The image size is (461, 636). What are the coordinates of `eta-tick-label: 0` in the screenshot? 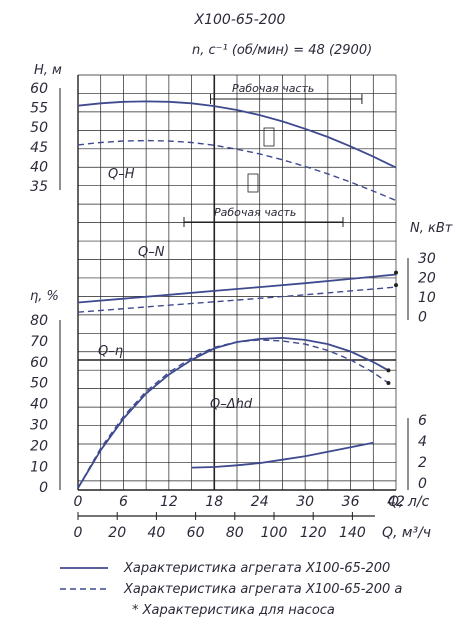 It's located at (43, 488).